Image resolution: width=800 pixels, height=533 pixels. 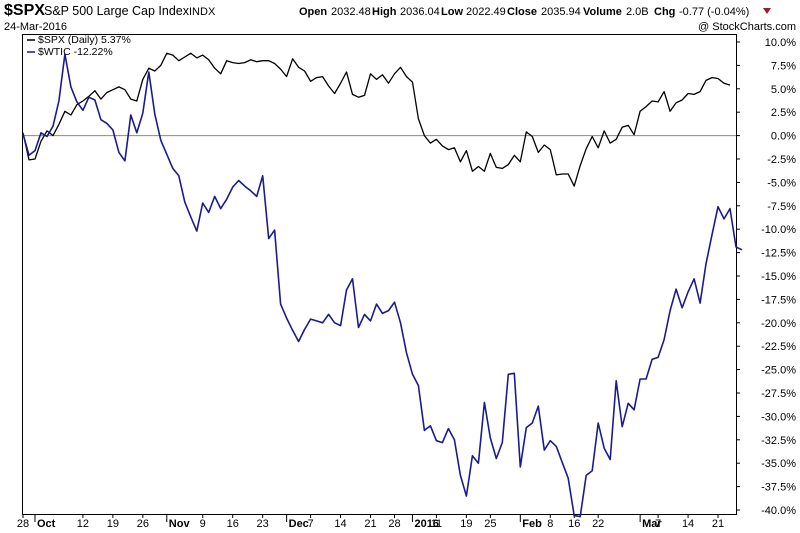 I want to click on exchange-label: INDX, so click(x=202, y=12).